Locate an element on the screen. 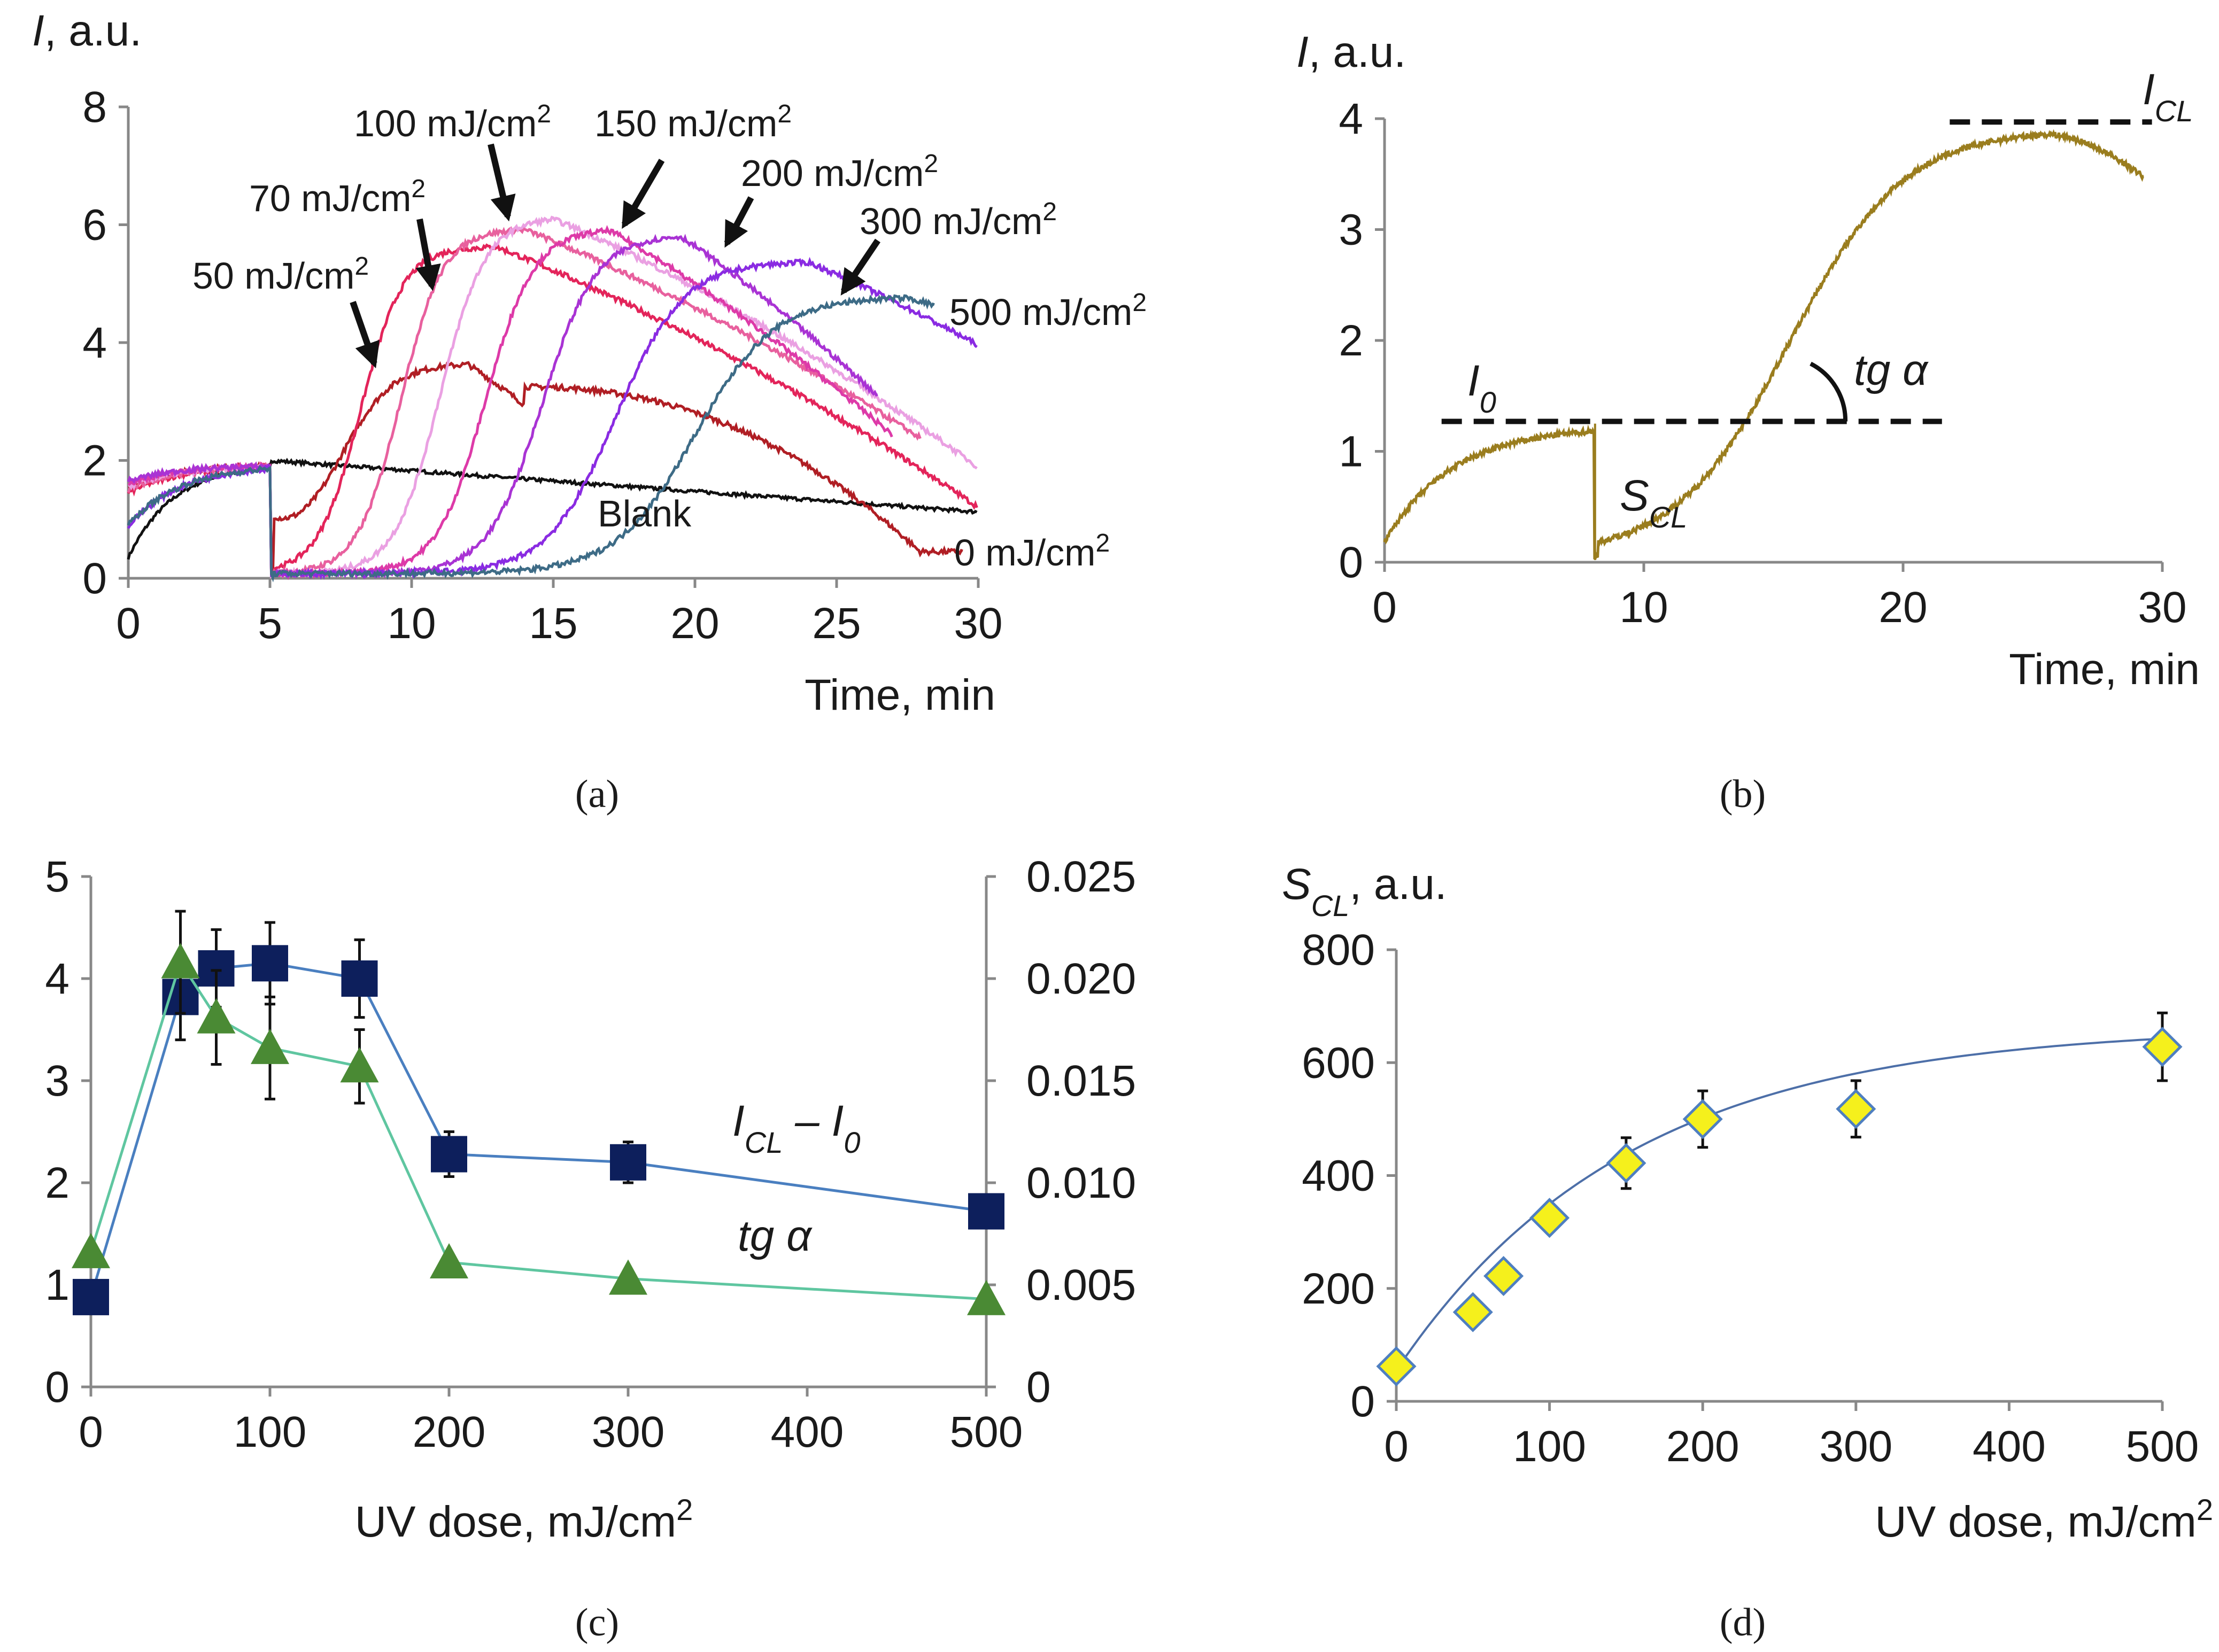 This screenshot has height=1652, width=2219. panel-d-y-tick-label: 0 is located at coordinates (1362, 1401).